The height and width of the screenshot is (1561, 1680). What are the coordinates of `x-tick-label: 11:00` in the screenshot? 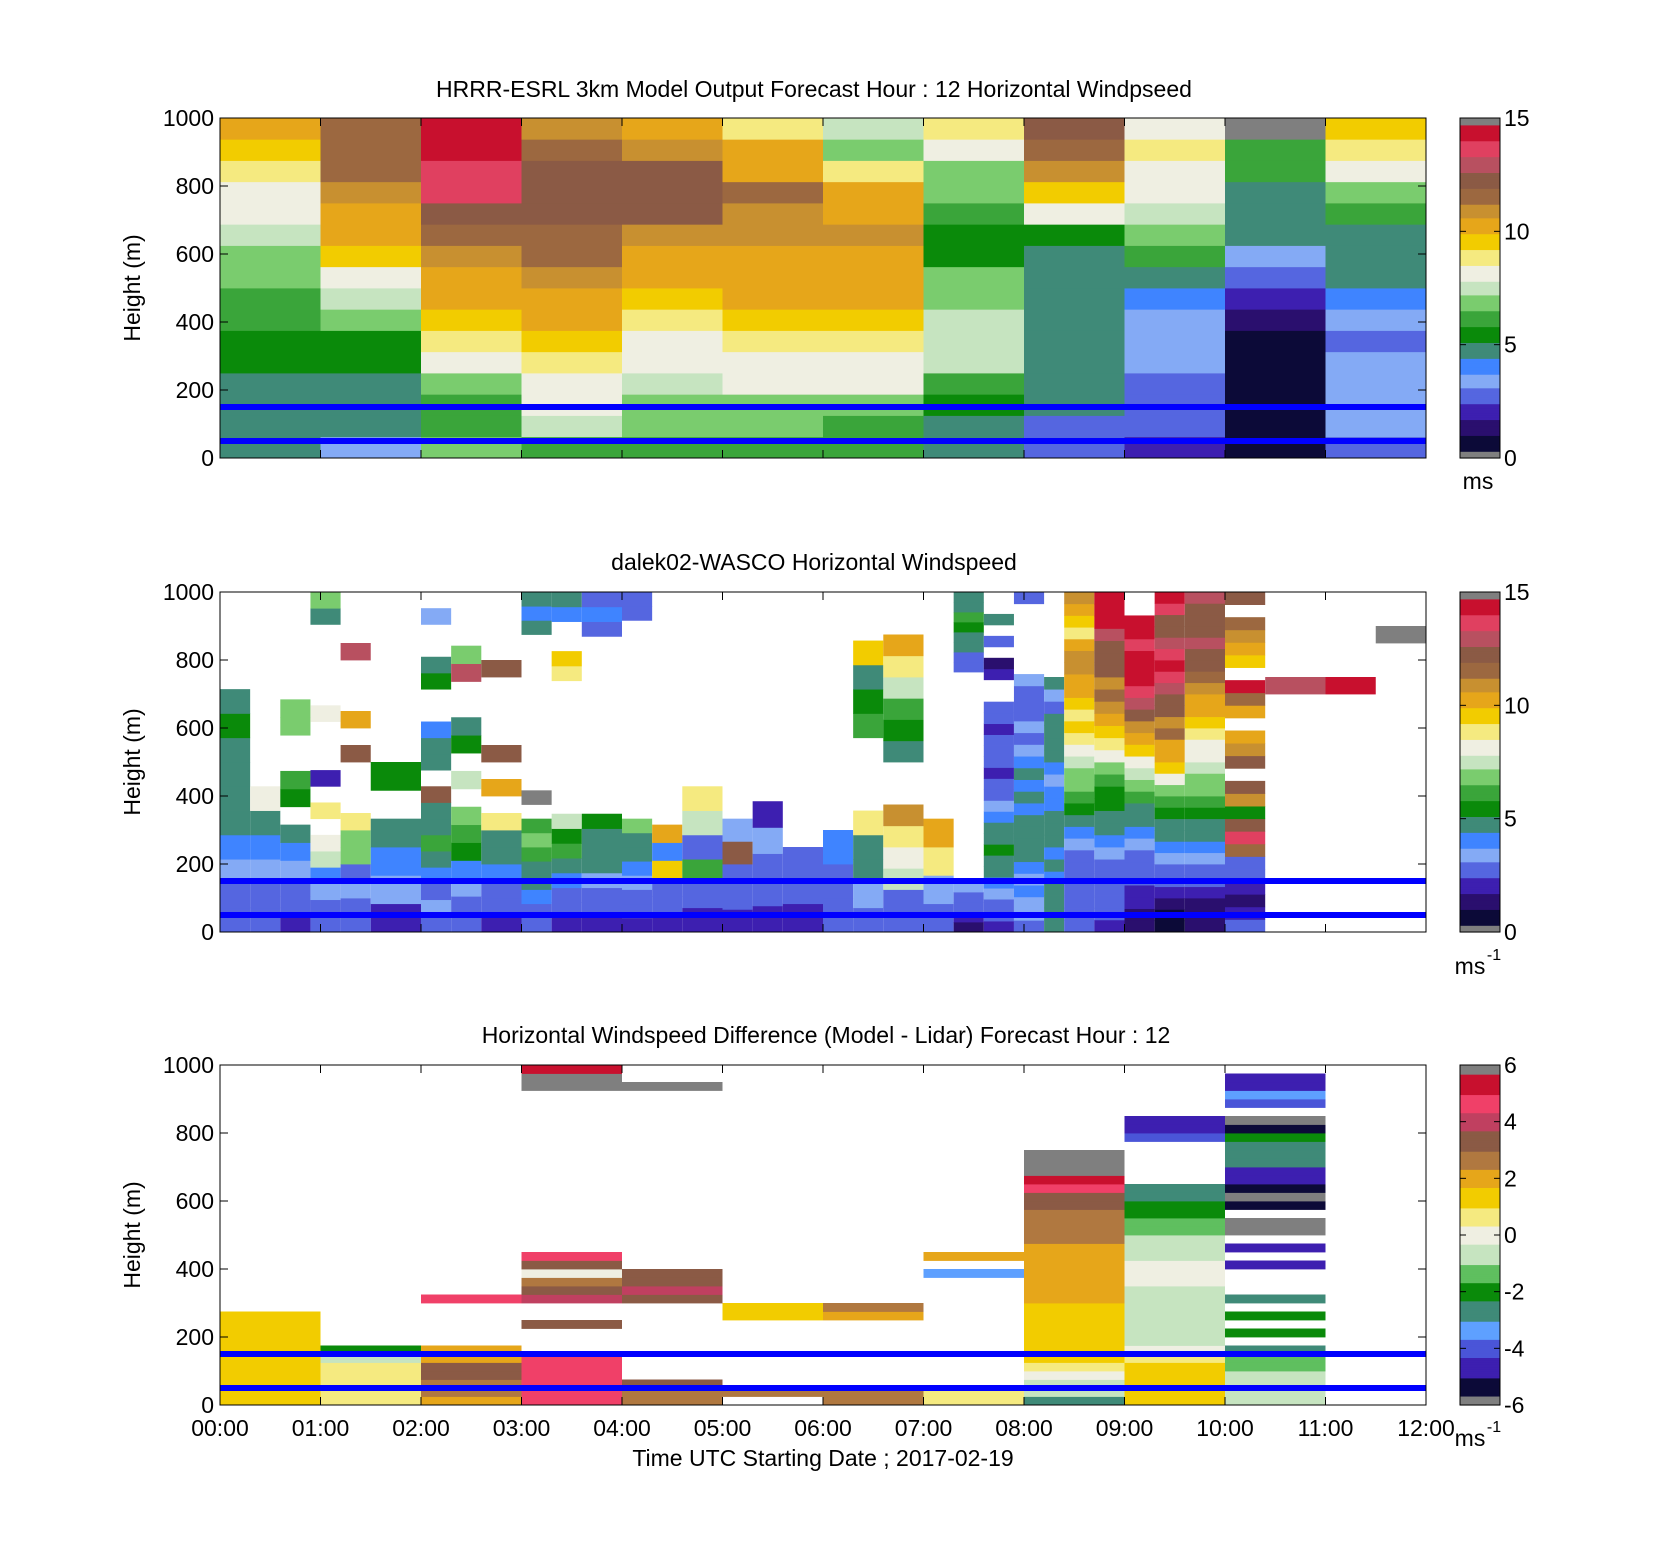 It's located at (1326, 1428).